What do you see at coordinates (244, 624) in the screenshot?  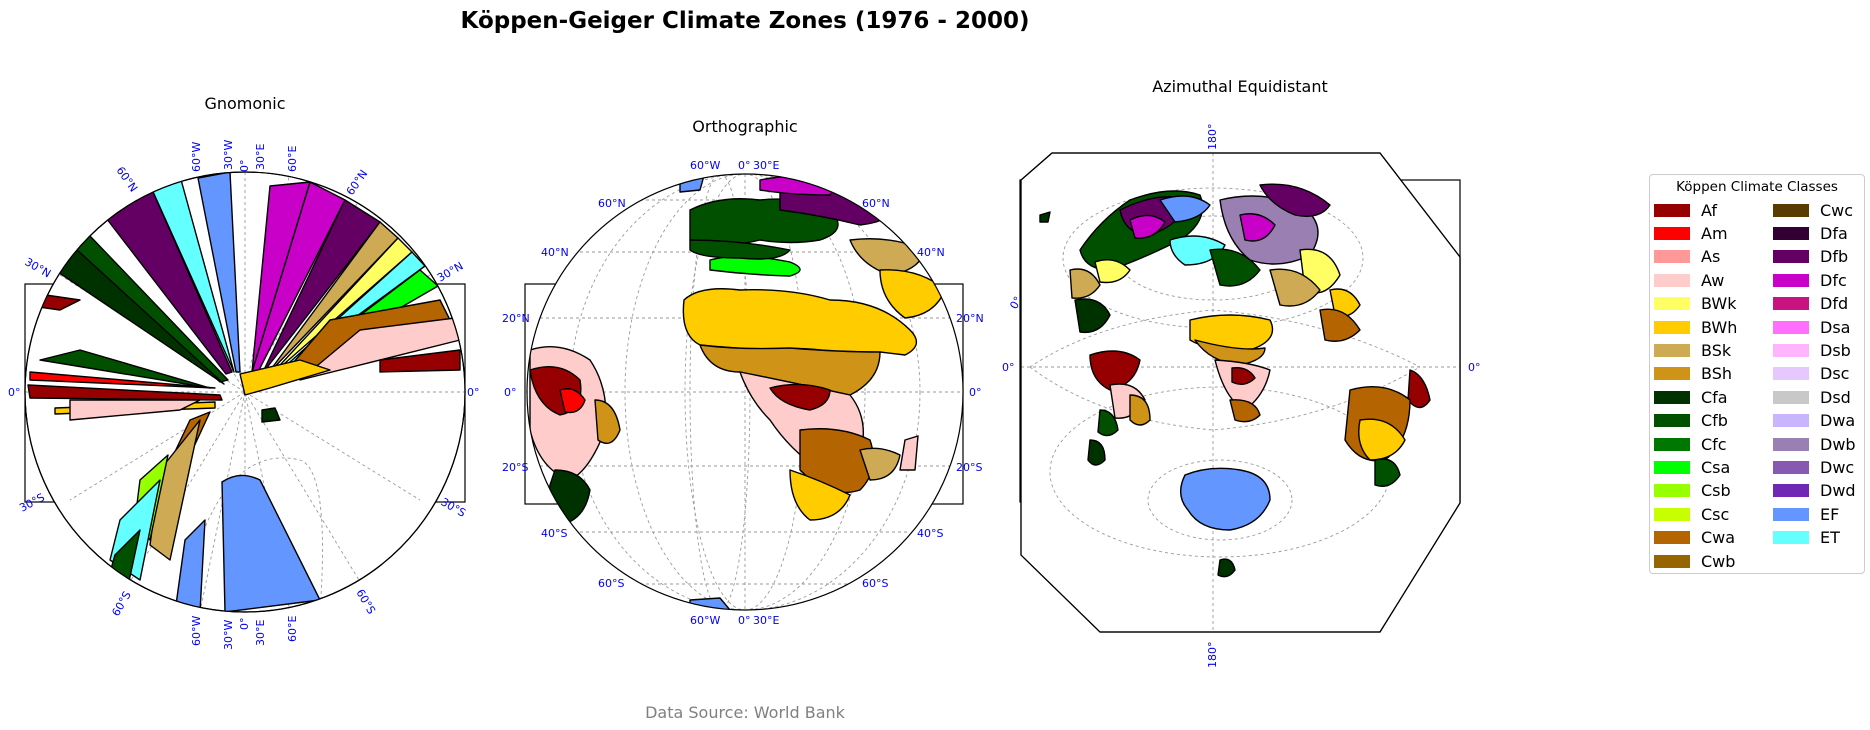 I see `gnomonic-tick-bottom-0: 0°` at bounding box center [244, 624].